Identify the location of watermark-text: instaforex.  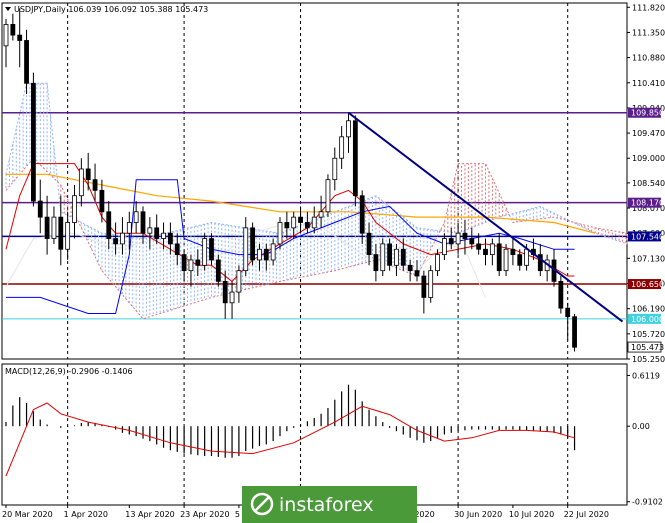
(326, 505).